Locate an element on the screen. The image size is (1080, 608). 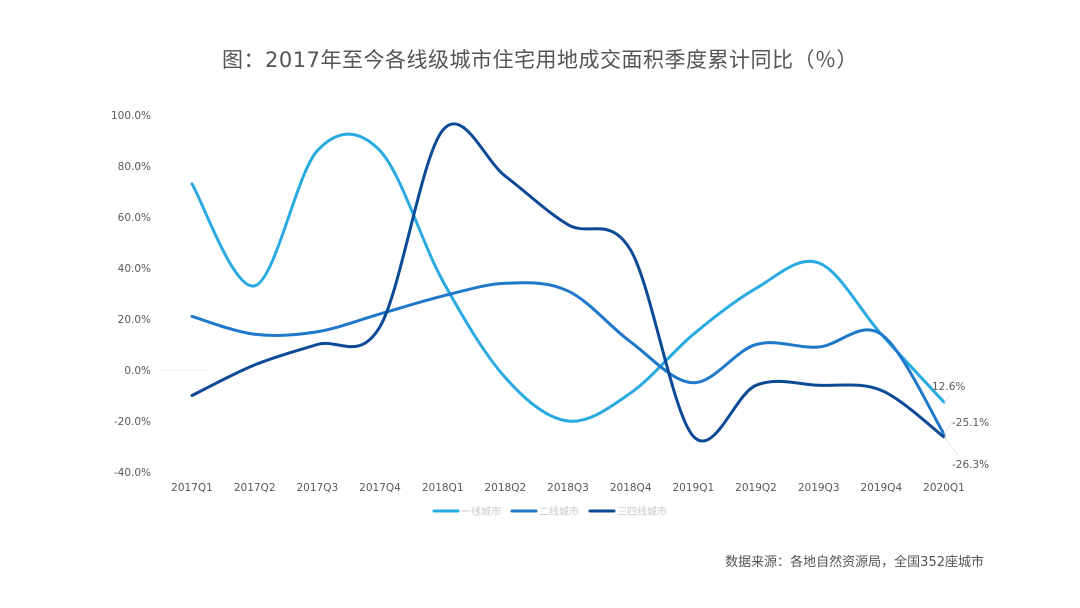
y-tick-label: -40.0% is located at coordinates (132, 473).